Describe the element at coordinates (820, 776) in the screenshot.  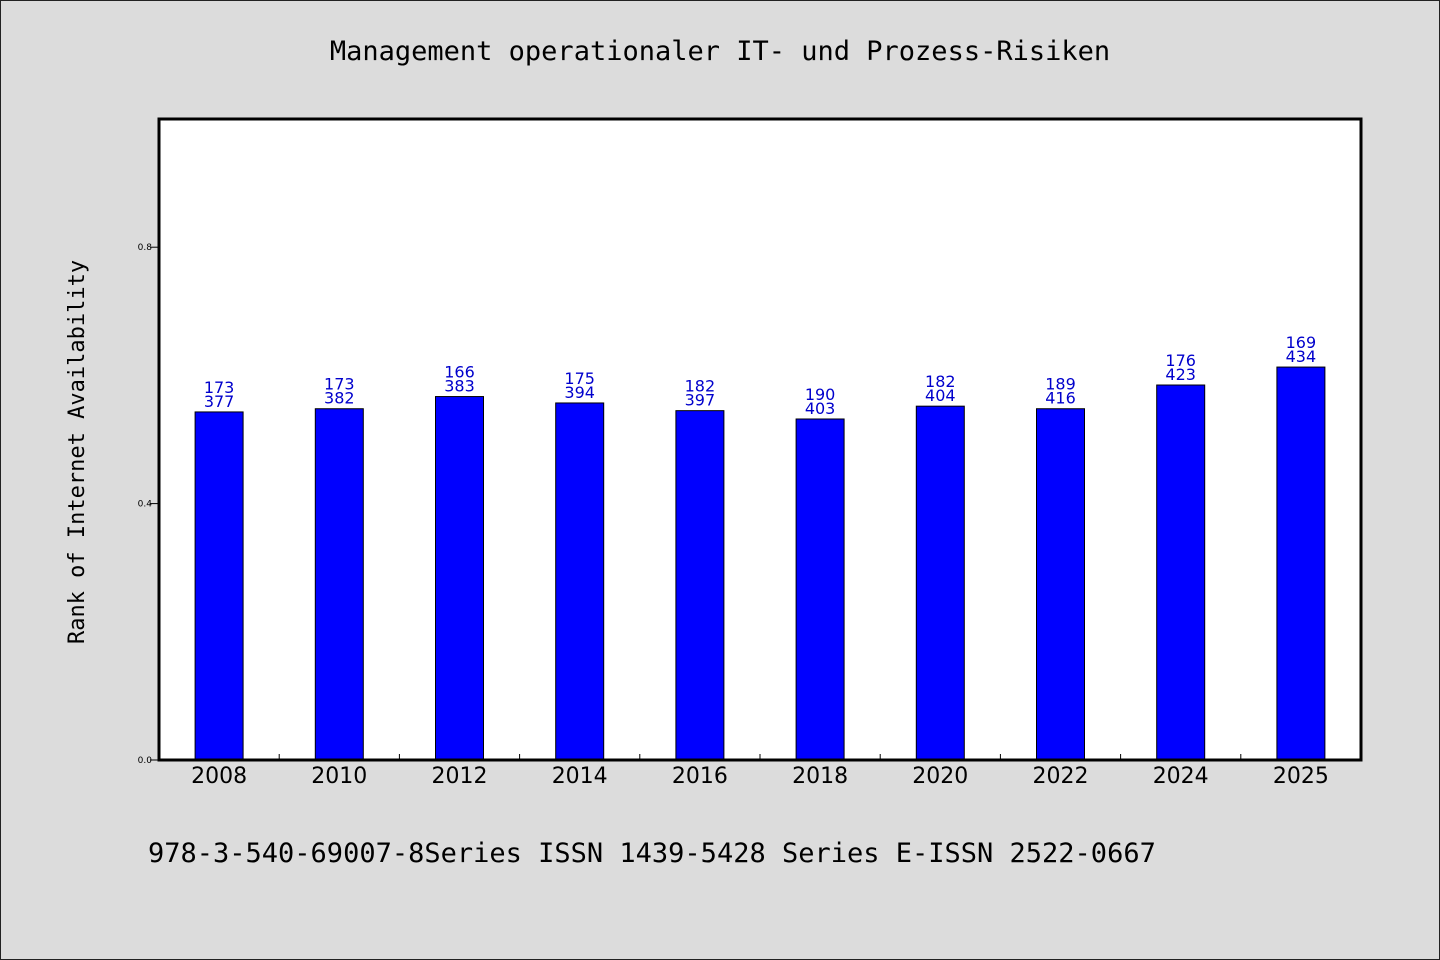
I see `x-tick-label-2018: 2018` at that location.